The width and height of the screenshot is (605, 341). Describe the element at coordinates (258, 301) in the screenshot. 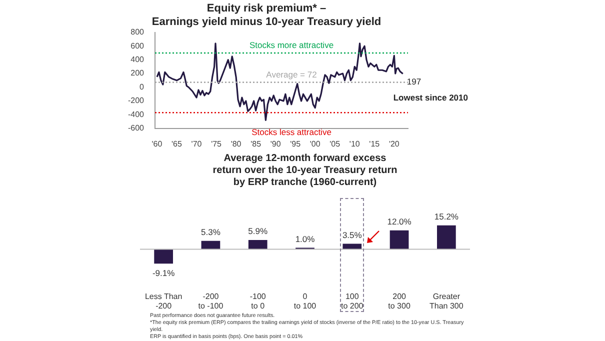

I see `x-tick-label: -100 to 0` at that location.